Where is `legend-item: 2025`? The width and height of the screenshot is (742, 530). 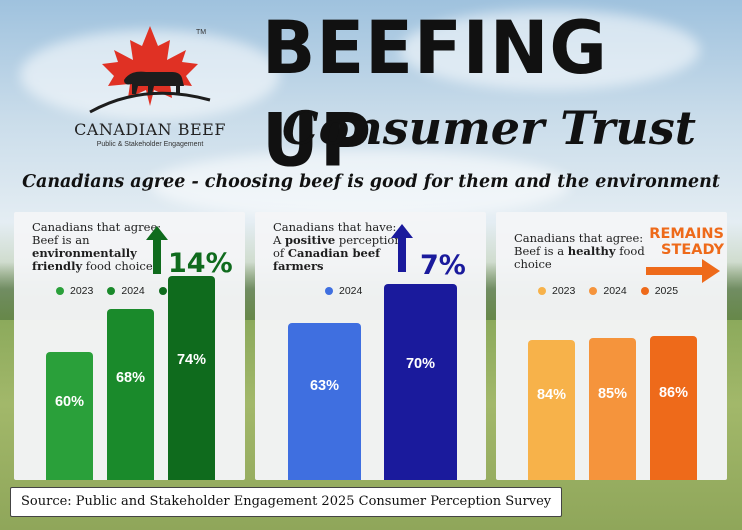
legend-item: 2025 is located at coordinates (659, 291).